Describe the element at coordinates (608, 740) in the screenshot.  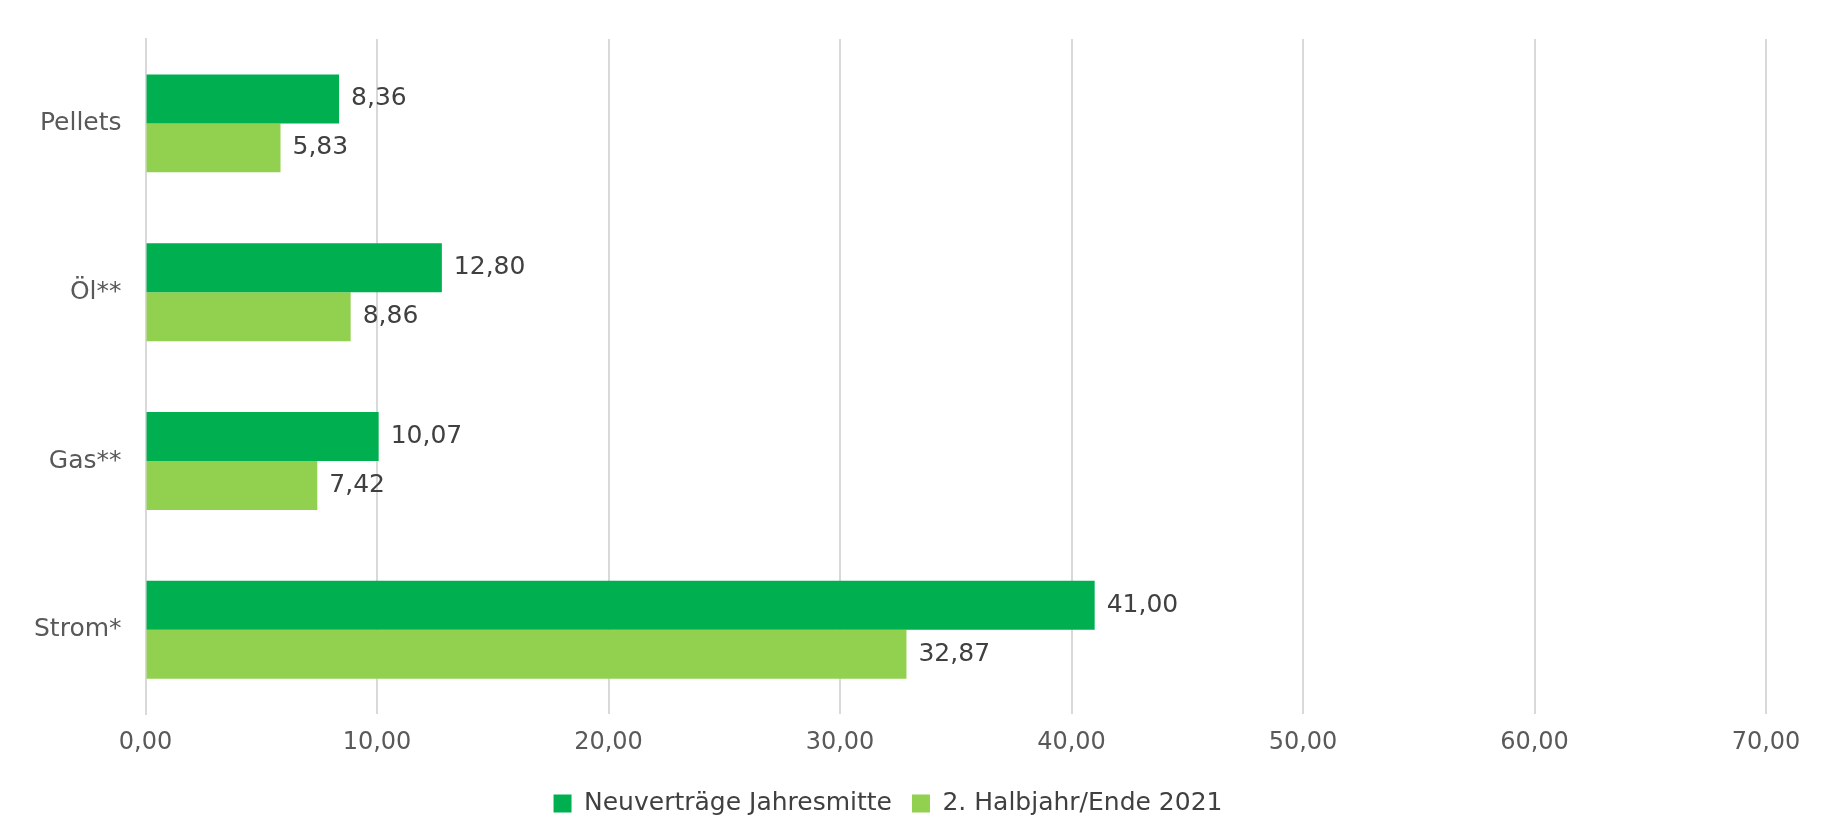
I see `x-tick-label: 20,00` at that location.